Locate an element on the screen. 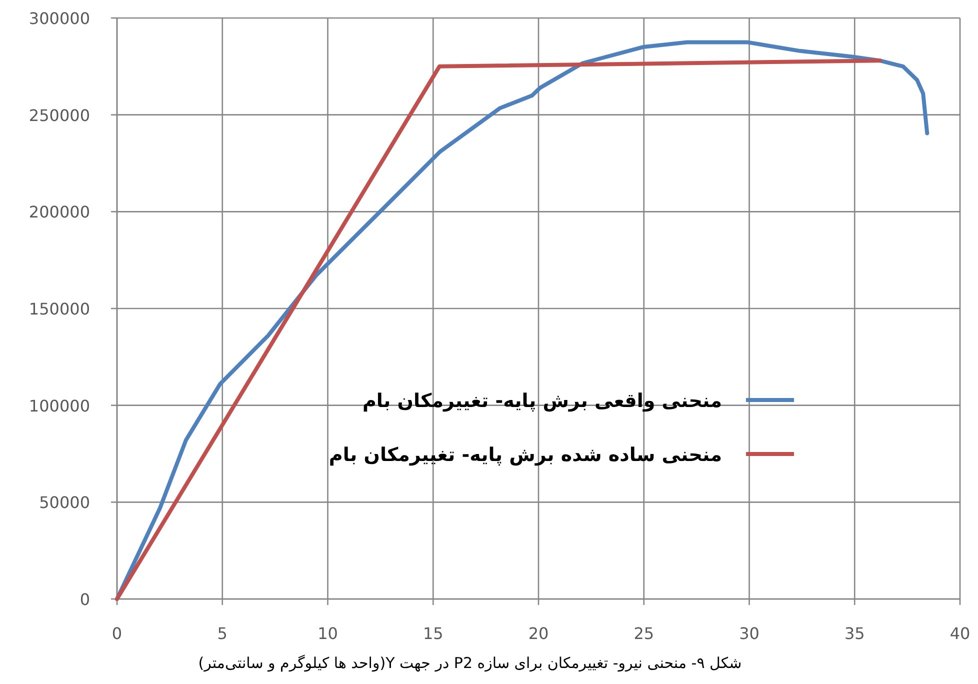  x-tick-label: 20 is located at coordinates (538, 633).